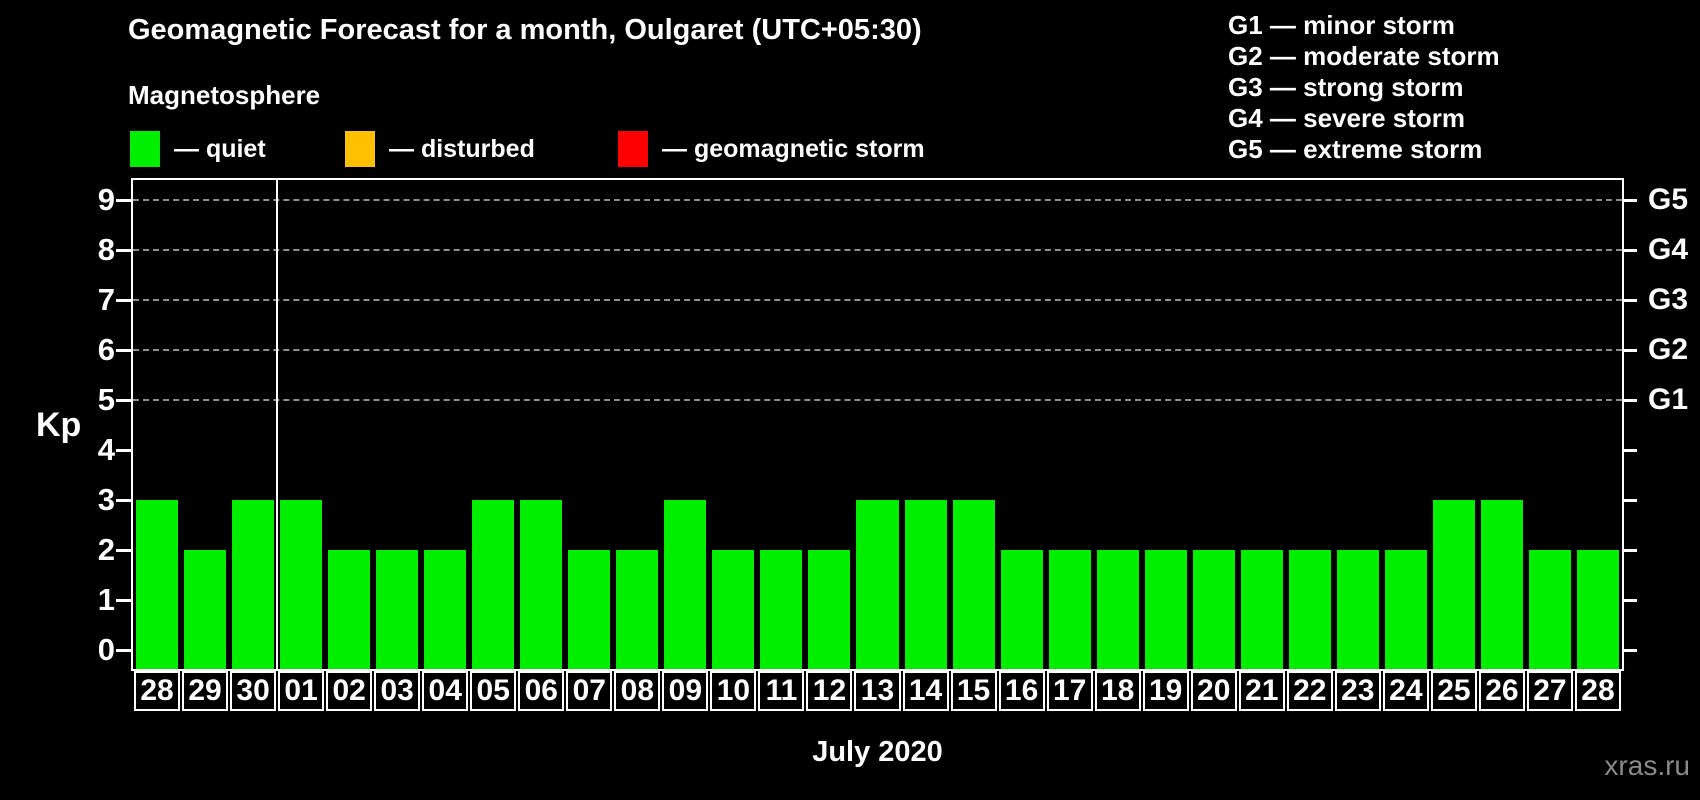  I want to click on g-level-label: G3, so click(1668, 299).